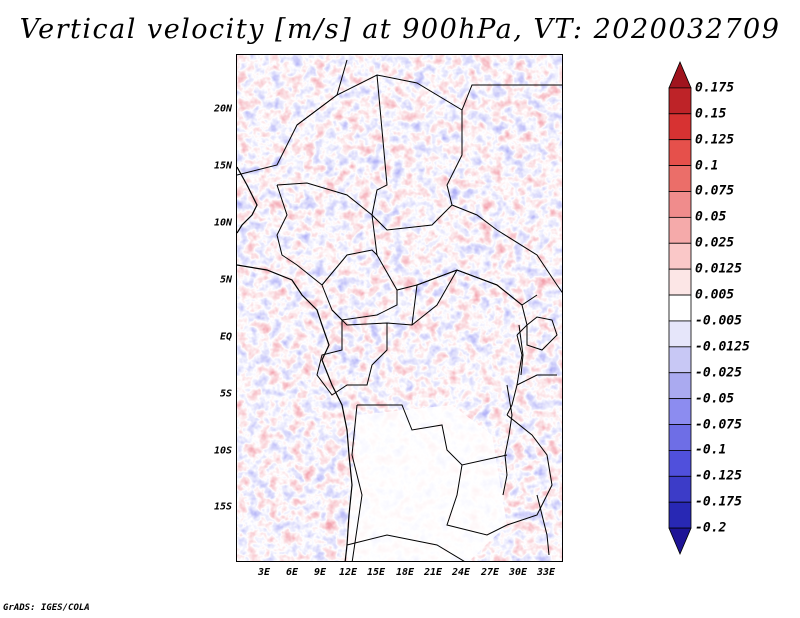 Image resolution: width=800 pixels, height=618 pixels. I want to click on lat-label-20n: 20N, so click(222, 109).